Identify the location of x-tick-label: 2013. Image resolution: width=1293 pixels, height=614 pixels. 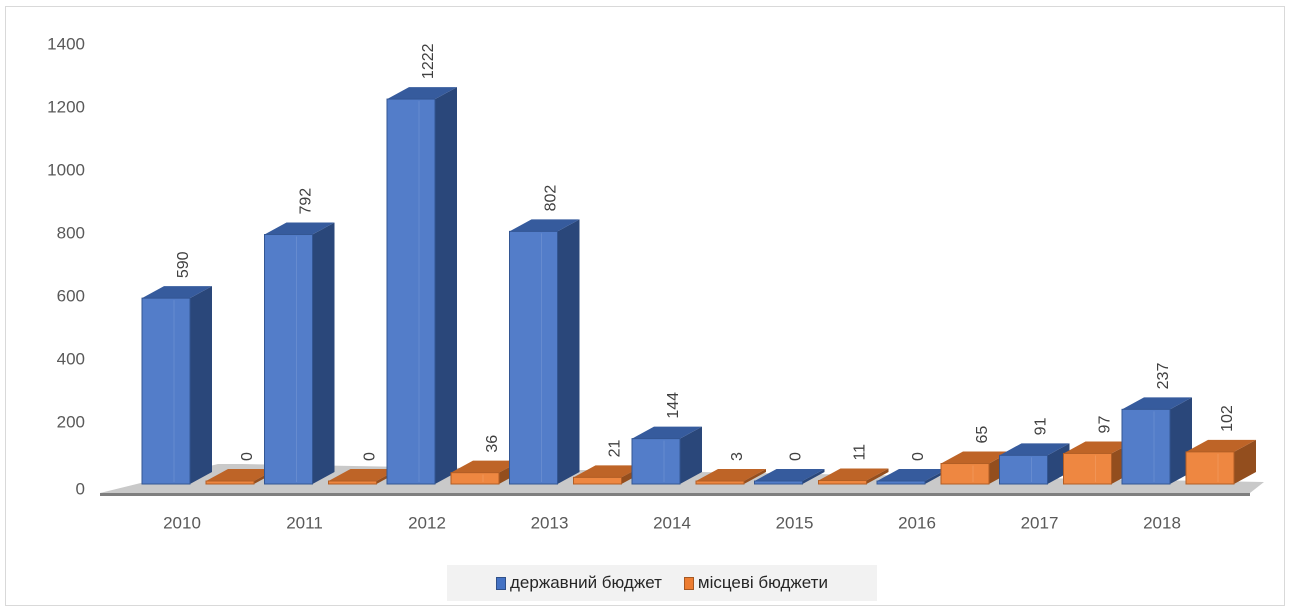
(550, 522).